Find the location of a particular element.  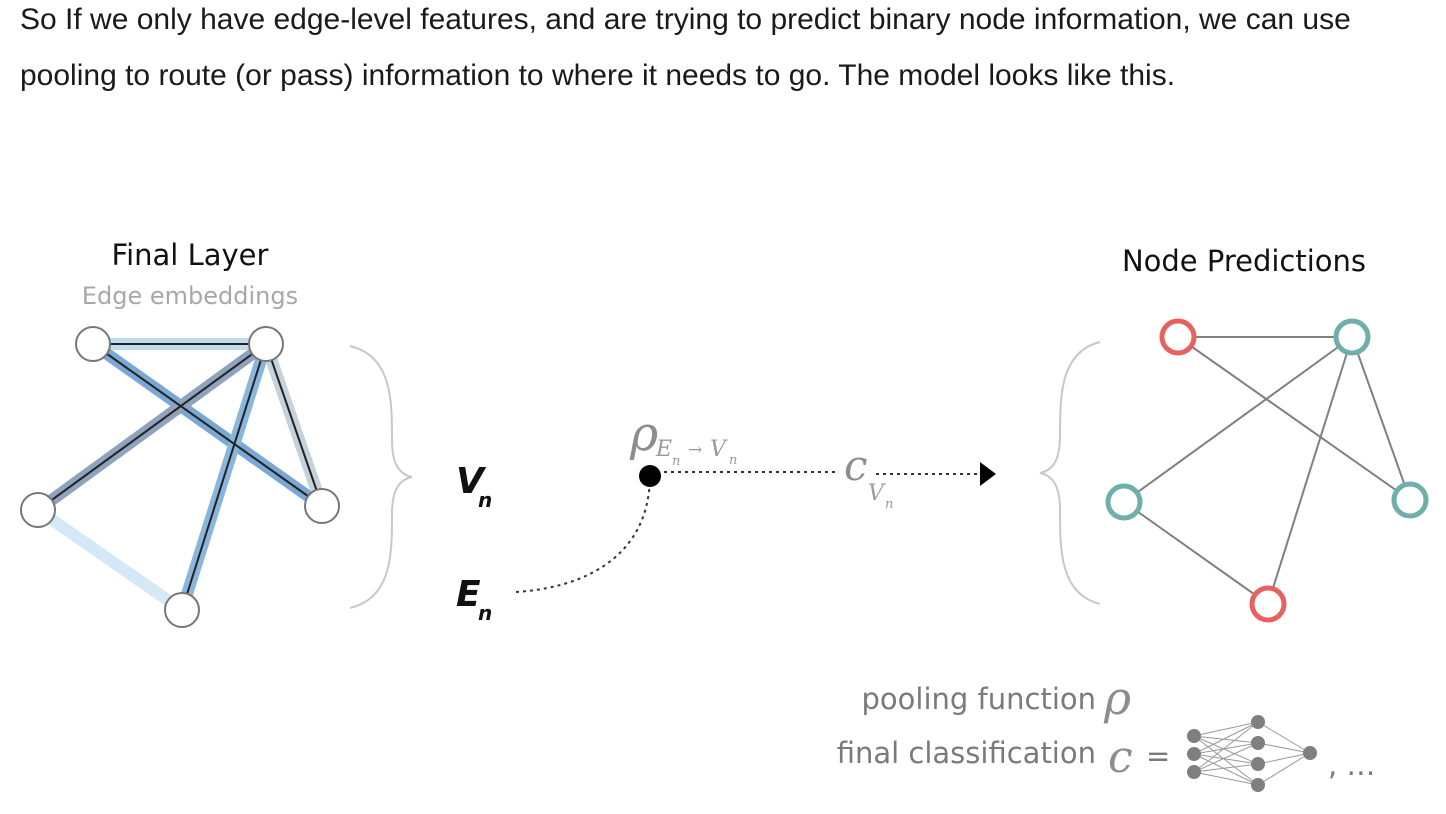

classification-symbol: c is located at coordinates (1120, 757).